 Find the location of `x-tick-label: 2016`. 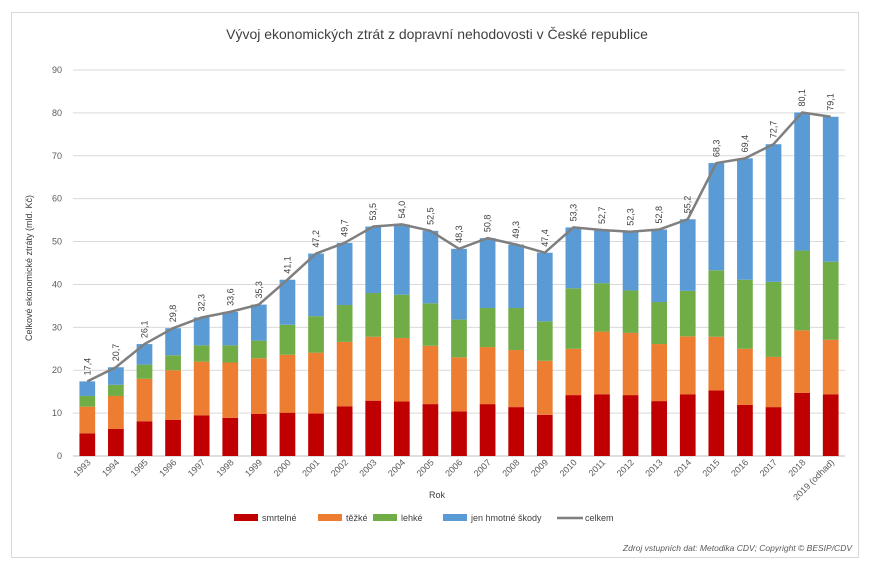

x-tick-label: 2016 is located at coordinates (739, 467).